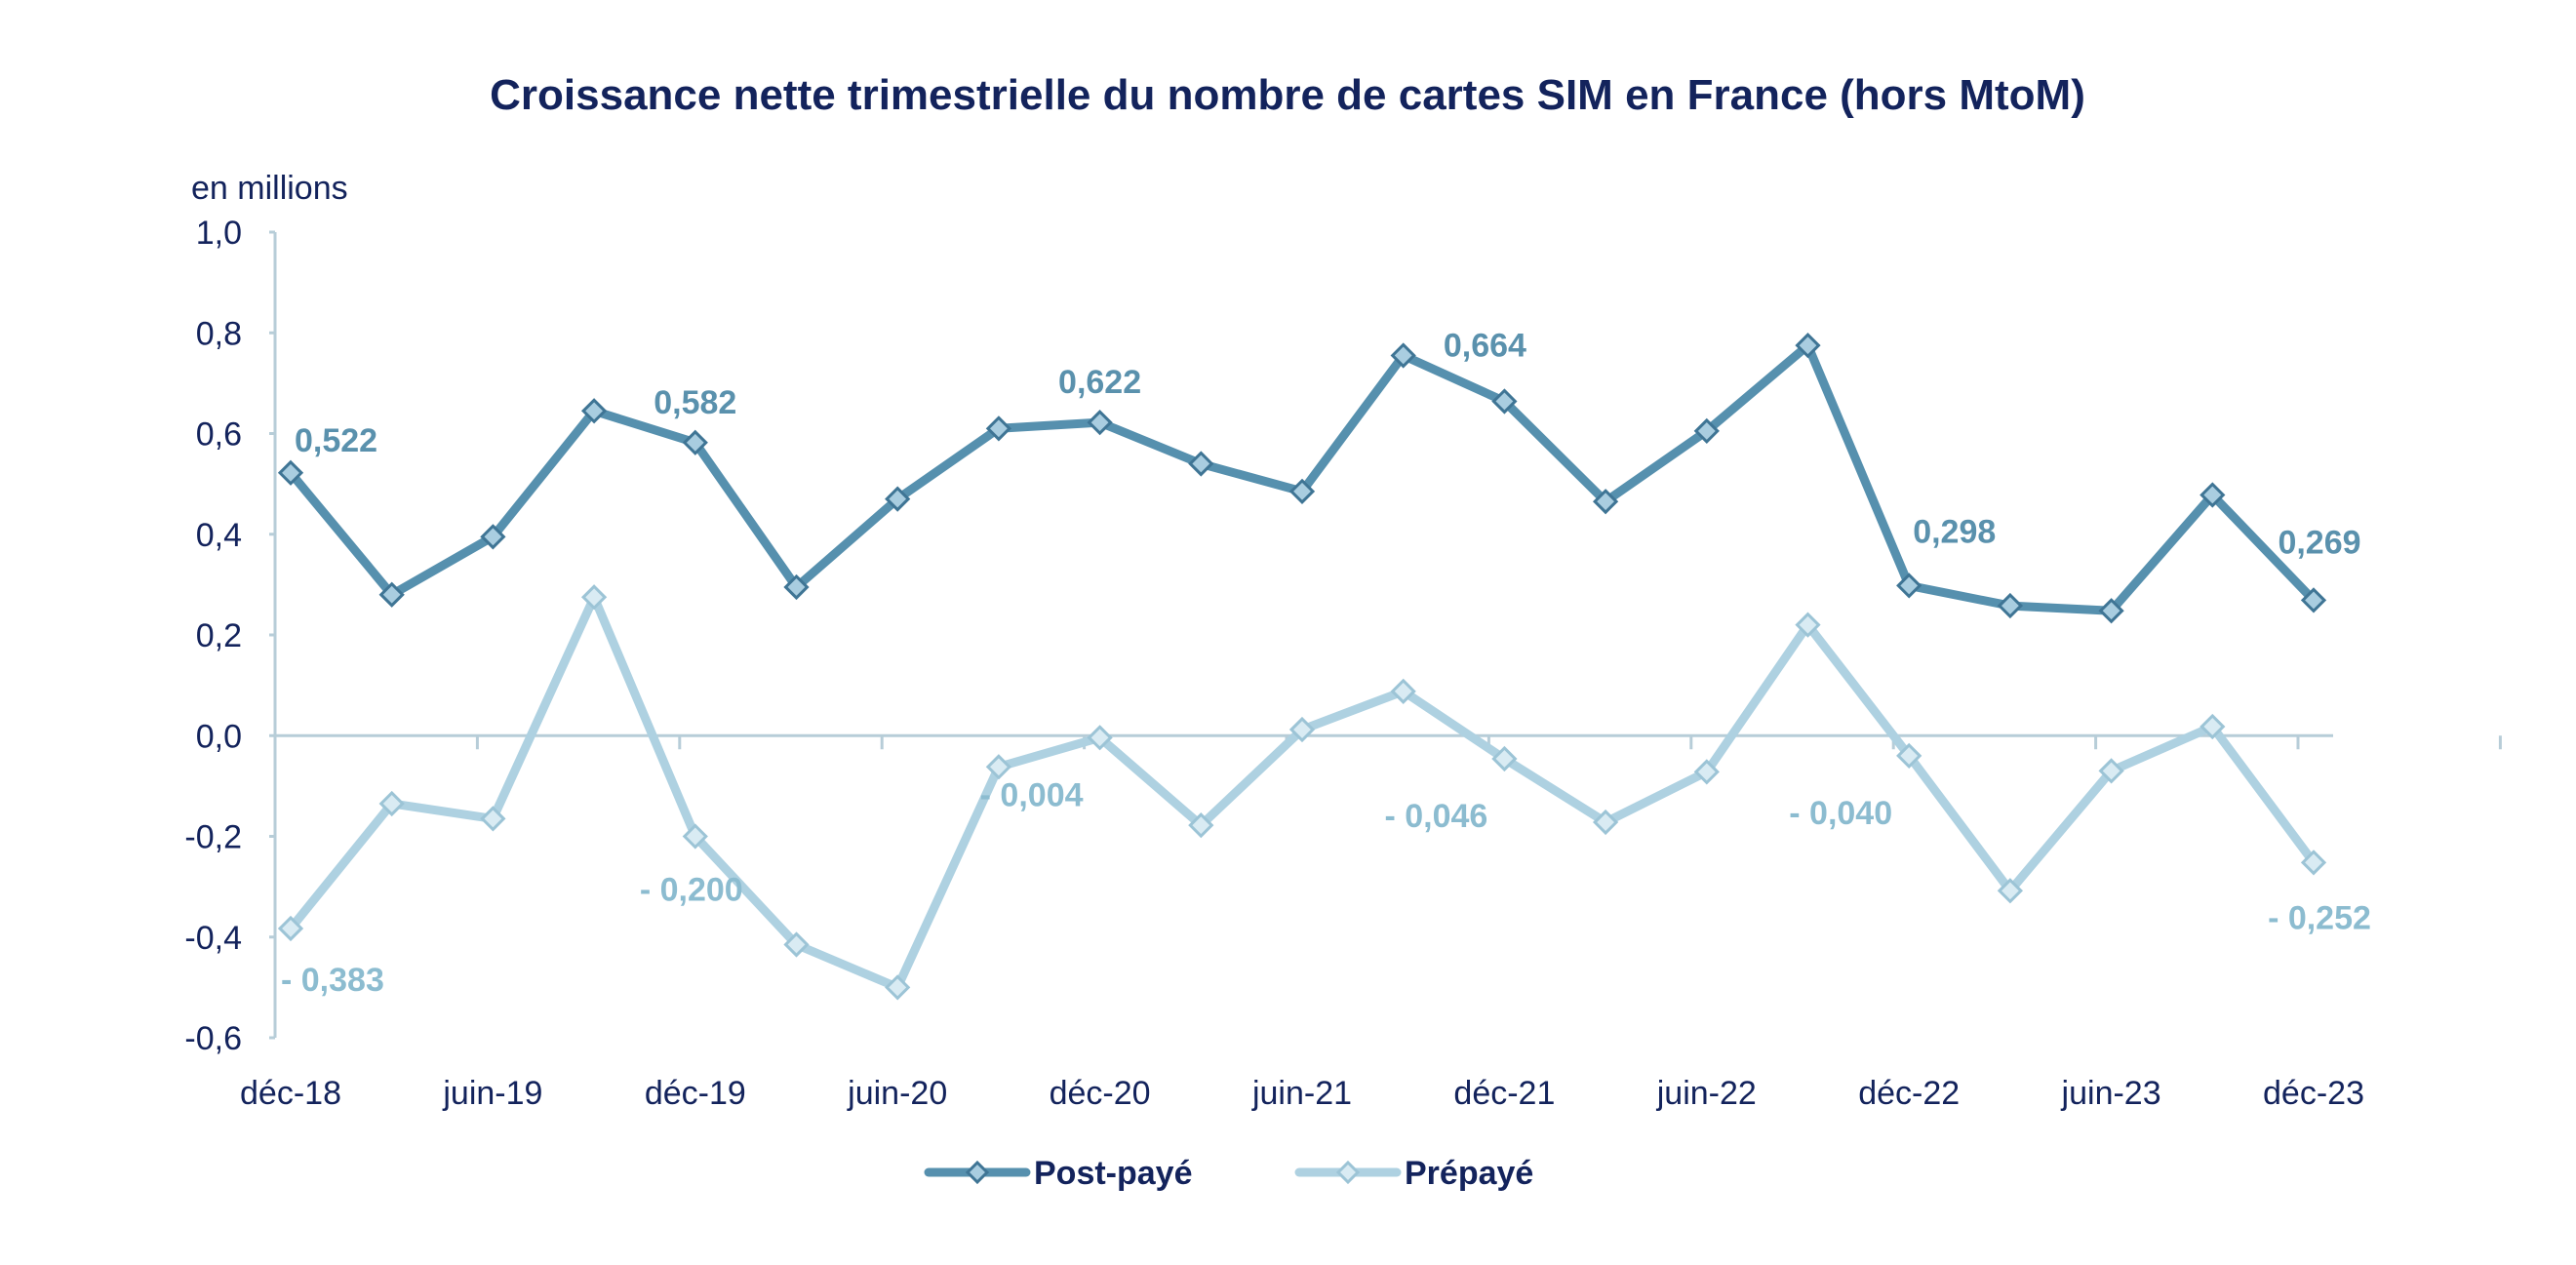 This screenshot has height=1265, width=2576. I want to click on y-tick-label: 1,0, so click(219, 233).